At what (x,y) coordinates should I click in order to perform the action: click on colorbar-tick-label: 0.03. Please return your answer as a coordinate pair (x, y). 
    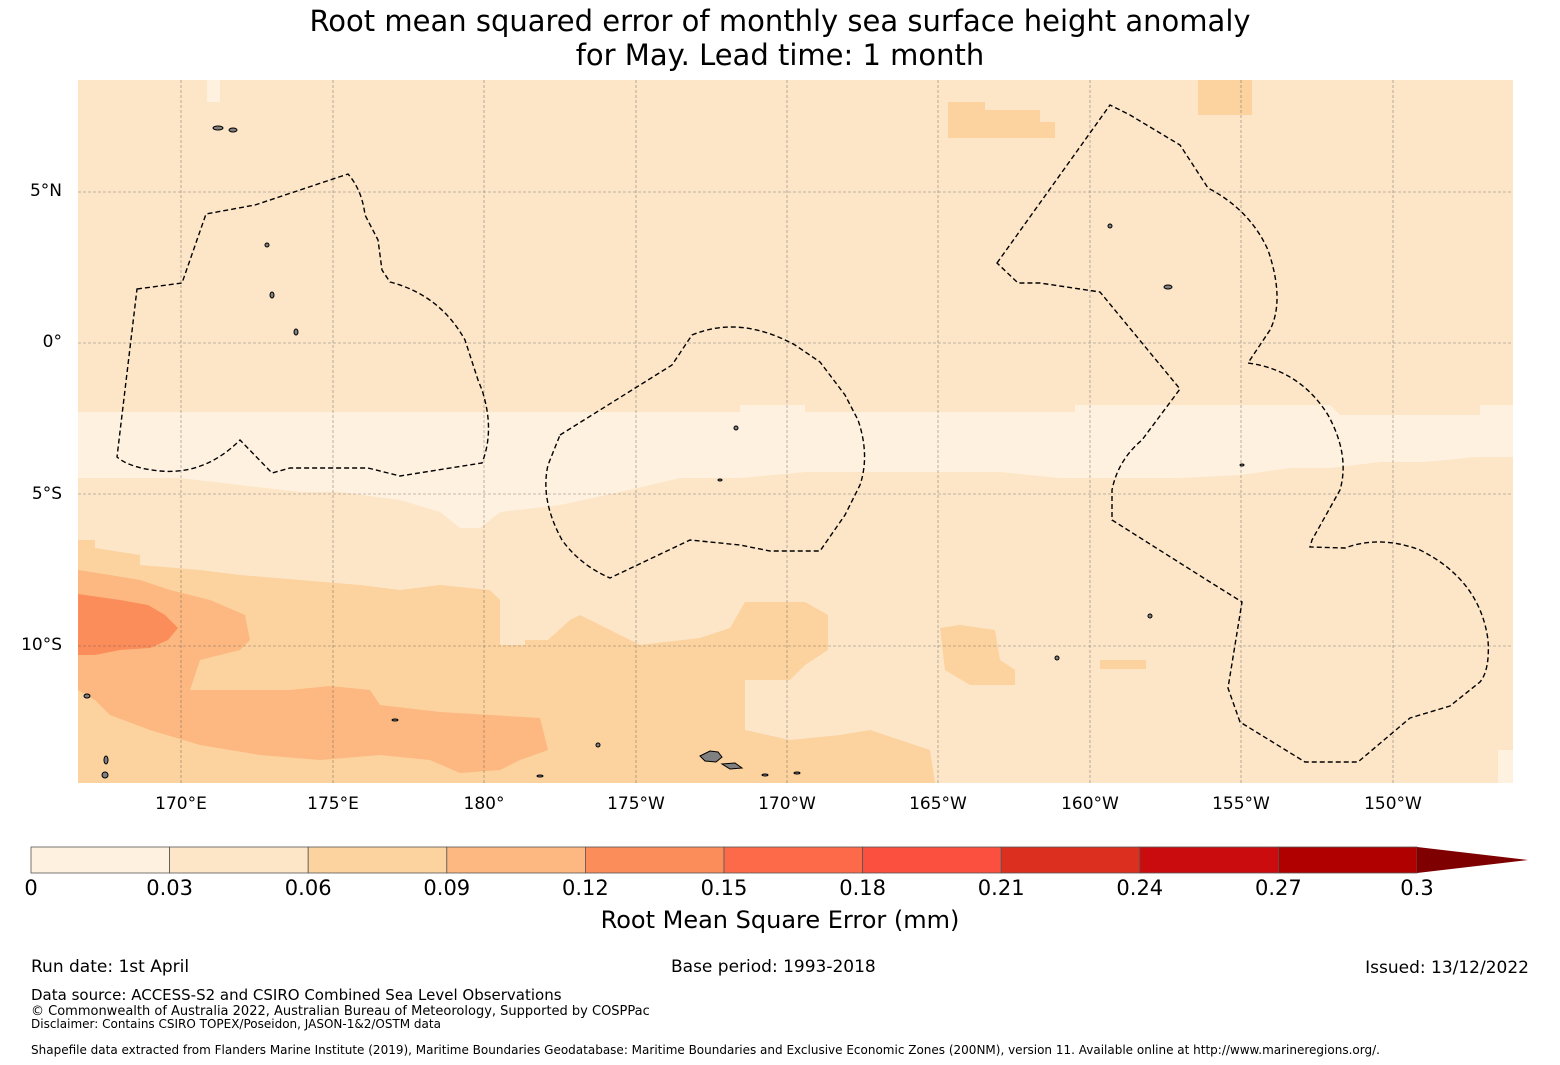
    Looking at the image, I should click on (169, 888).